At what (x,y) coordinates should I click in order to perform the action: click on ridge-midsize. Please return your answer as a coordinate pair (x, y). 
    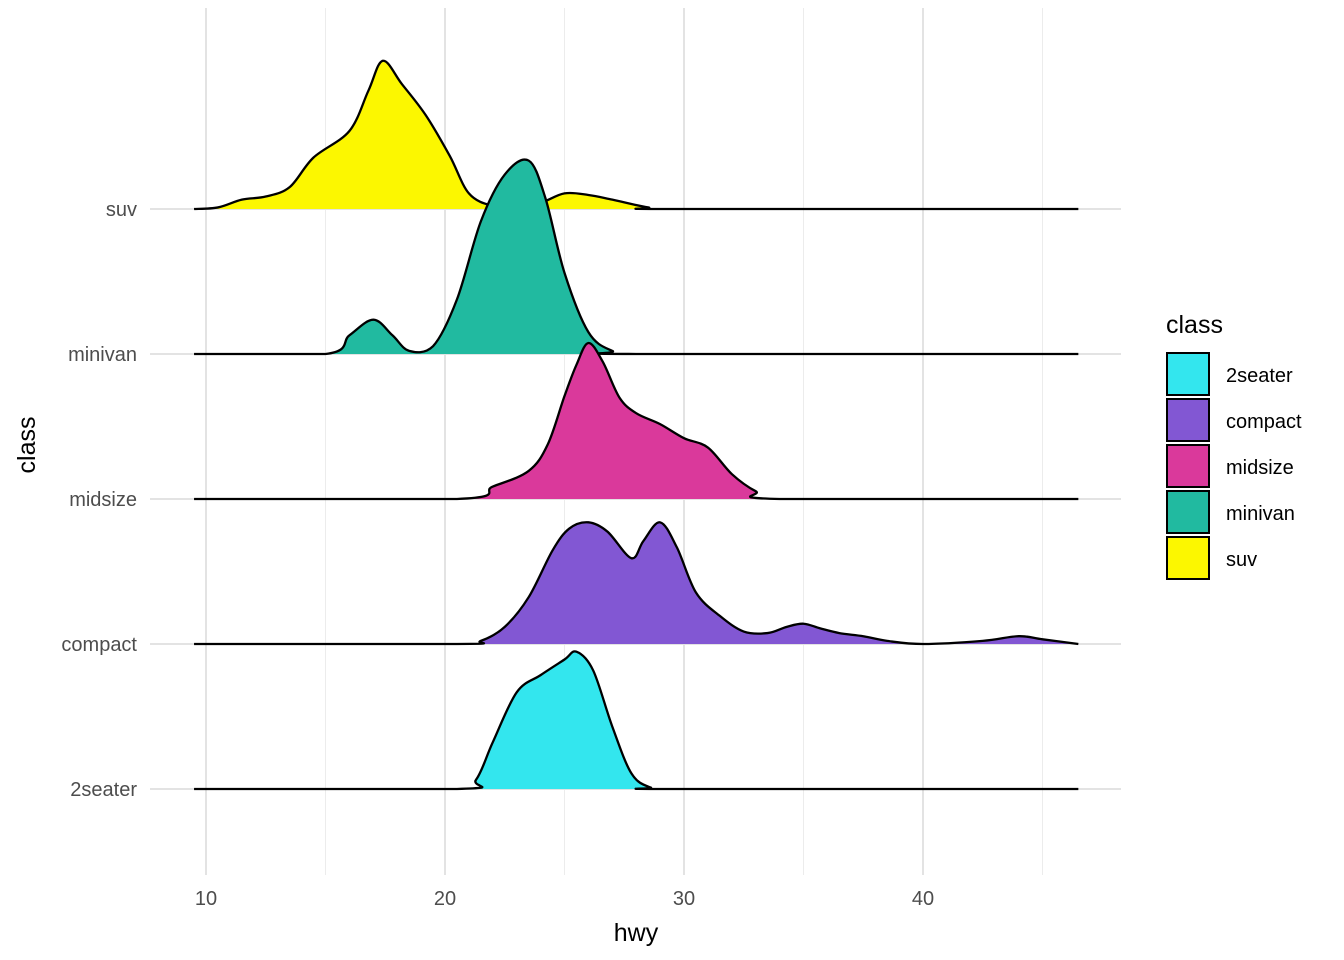
    Looking at the image, I should click on (636, 421).